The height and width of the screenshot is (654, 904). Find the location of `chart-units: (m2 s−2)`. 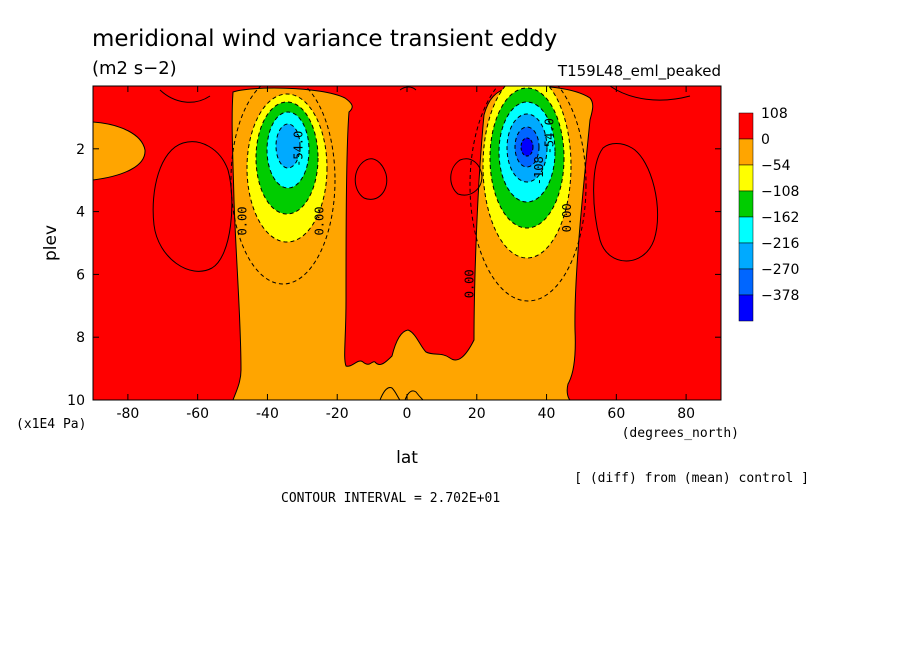

chart-units: (m2 s−2) is located at coordinates (134, 68).